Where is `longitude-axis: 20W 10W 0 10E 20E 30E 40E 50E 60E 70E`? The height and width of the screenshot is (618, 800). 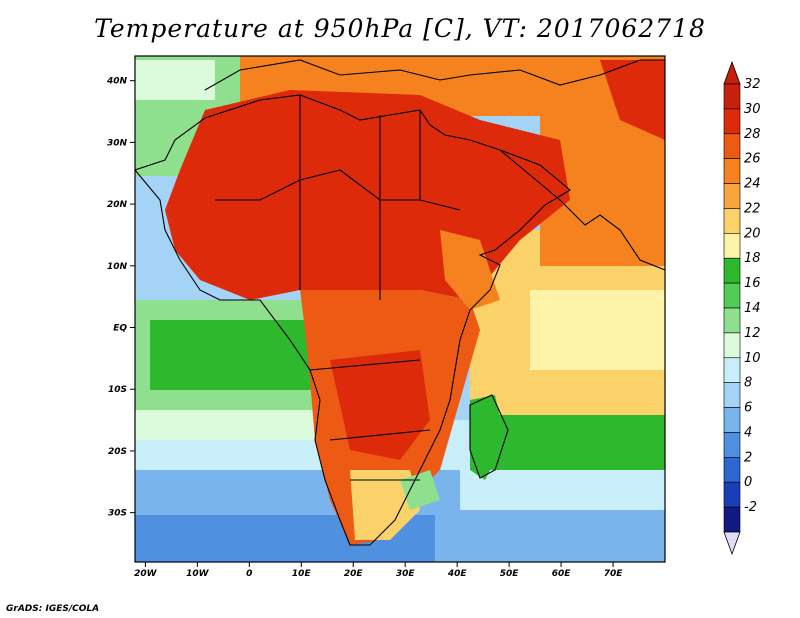
longitude-axis: 20W 10W 0 10E 20E 30E 40E 50E 60E 70E is located at coordinates (378, 570).